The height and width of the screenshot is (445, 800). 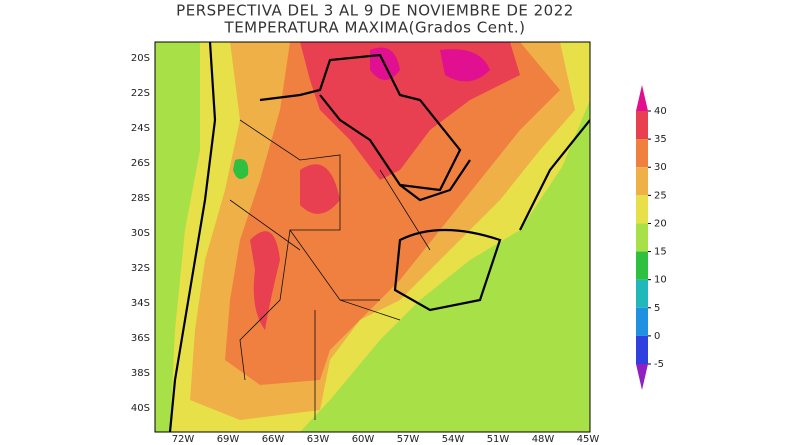 What do you see at coordinates (228, 439) in the screenshot?
I see `lon-label: 69W` at bounding box center [228, 439].